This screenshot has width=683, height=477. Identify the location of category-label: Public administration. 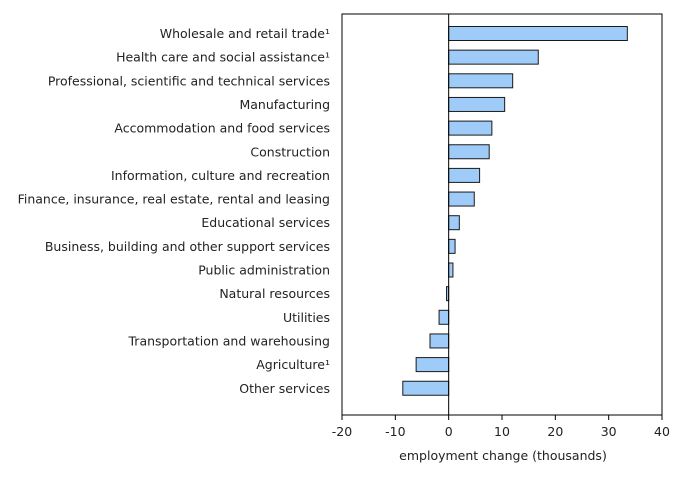
(264, 270).